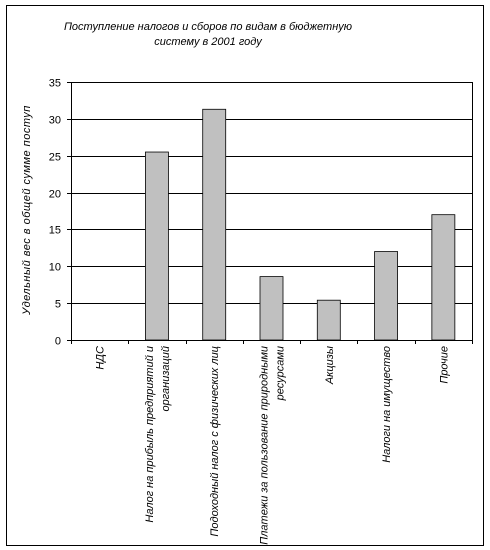  What do you see at coordinates (55, 195) in the screenshot?
I see `y-tick-label: 20` at bounding box center [55, 195].